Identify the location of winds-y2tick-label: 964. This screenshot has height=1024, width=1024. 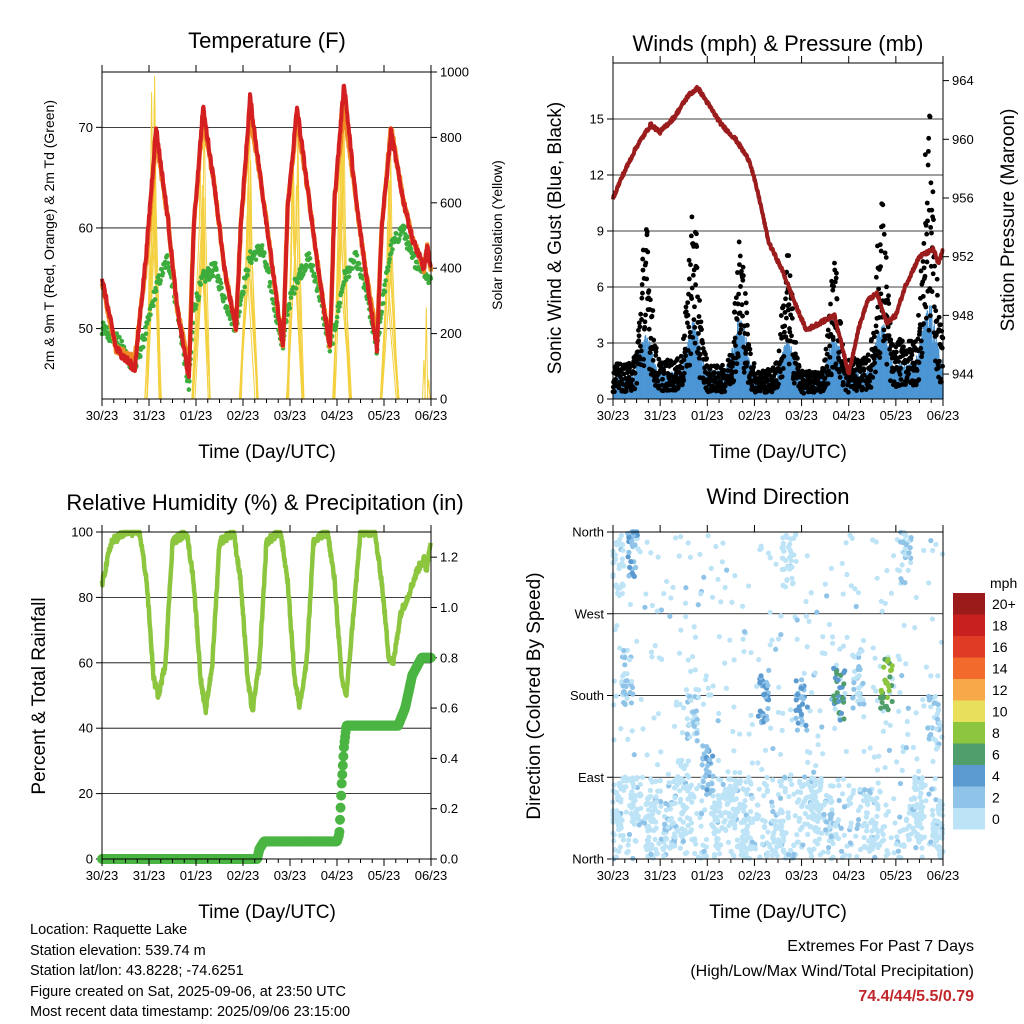
(963, 80).